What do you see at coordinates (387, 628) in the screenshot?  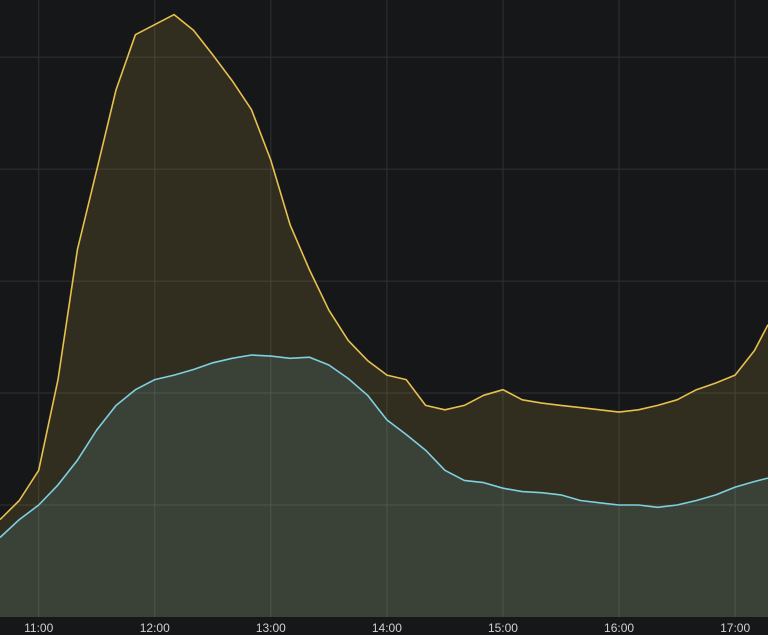 I see `x-tick-label: 14:00` at bounding box center [387, 628].